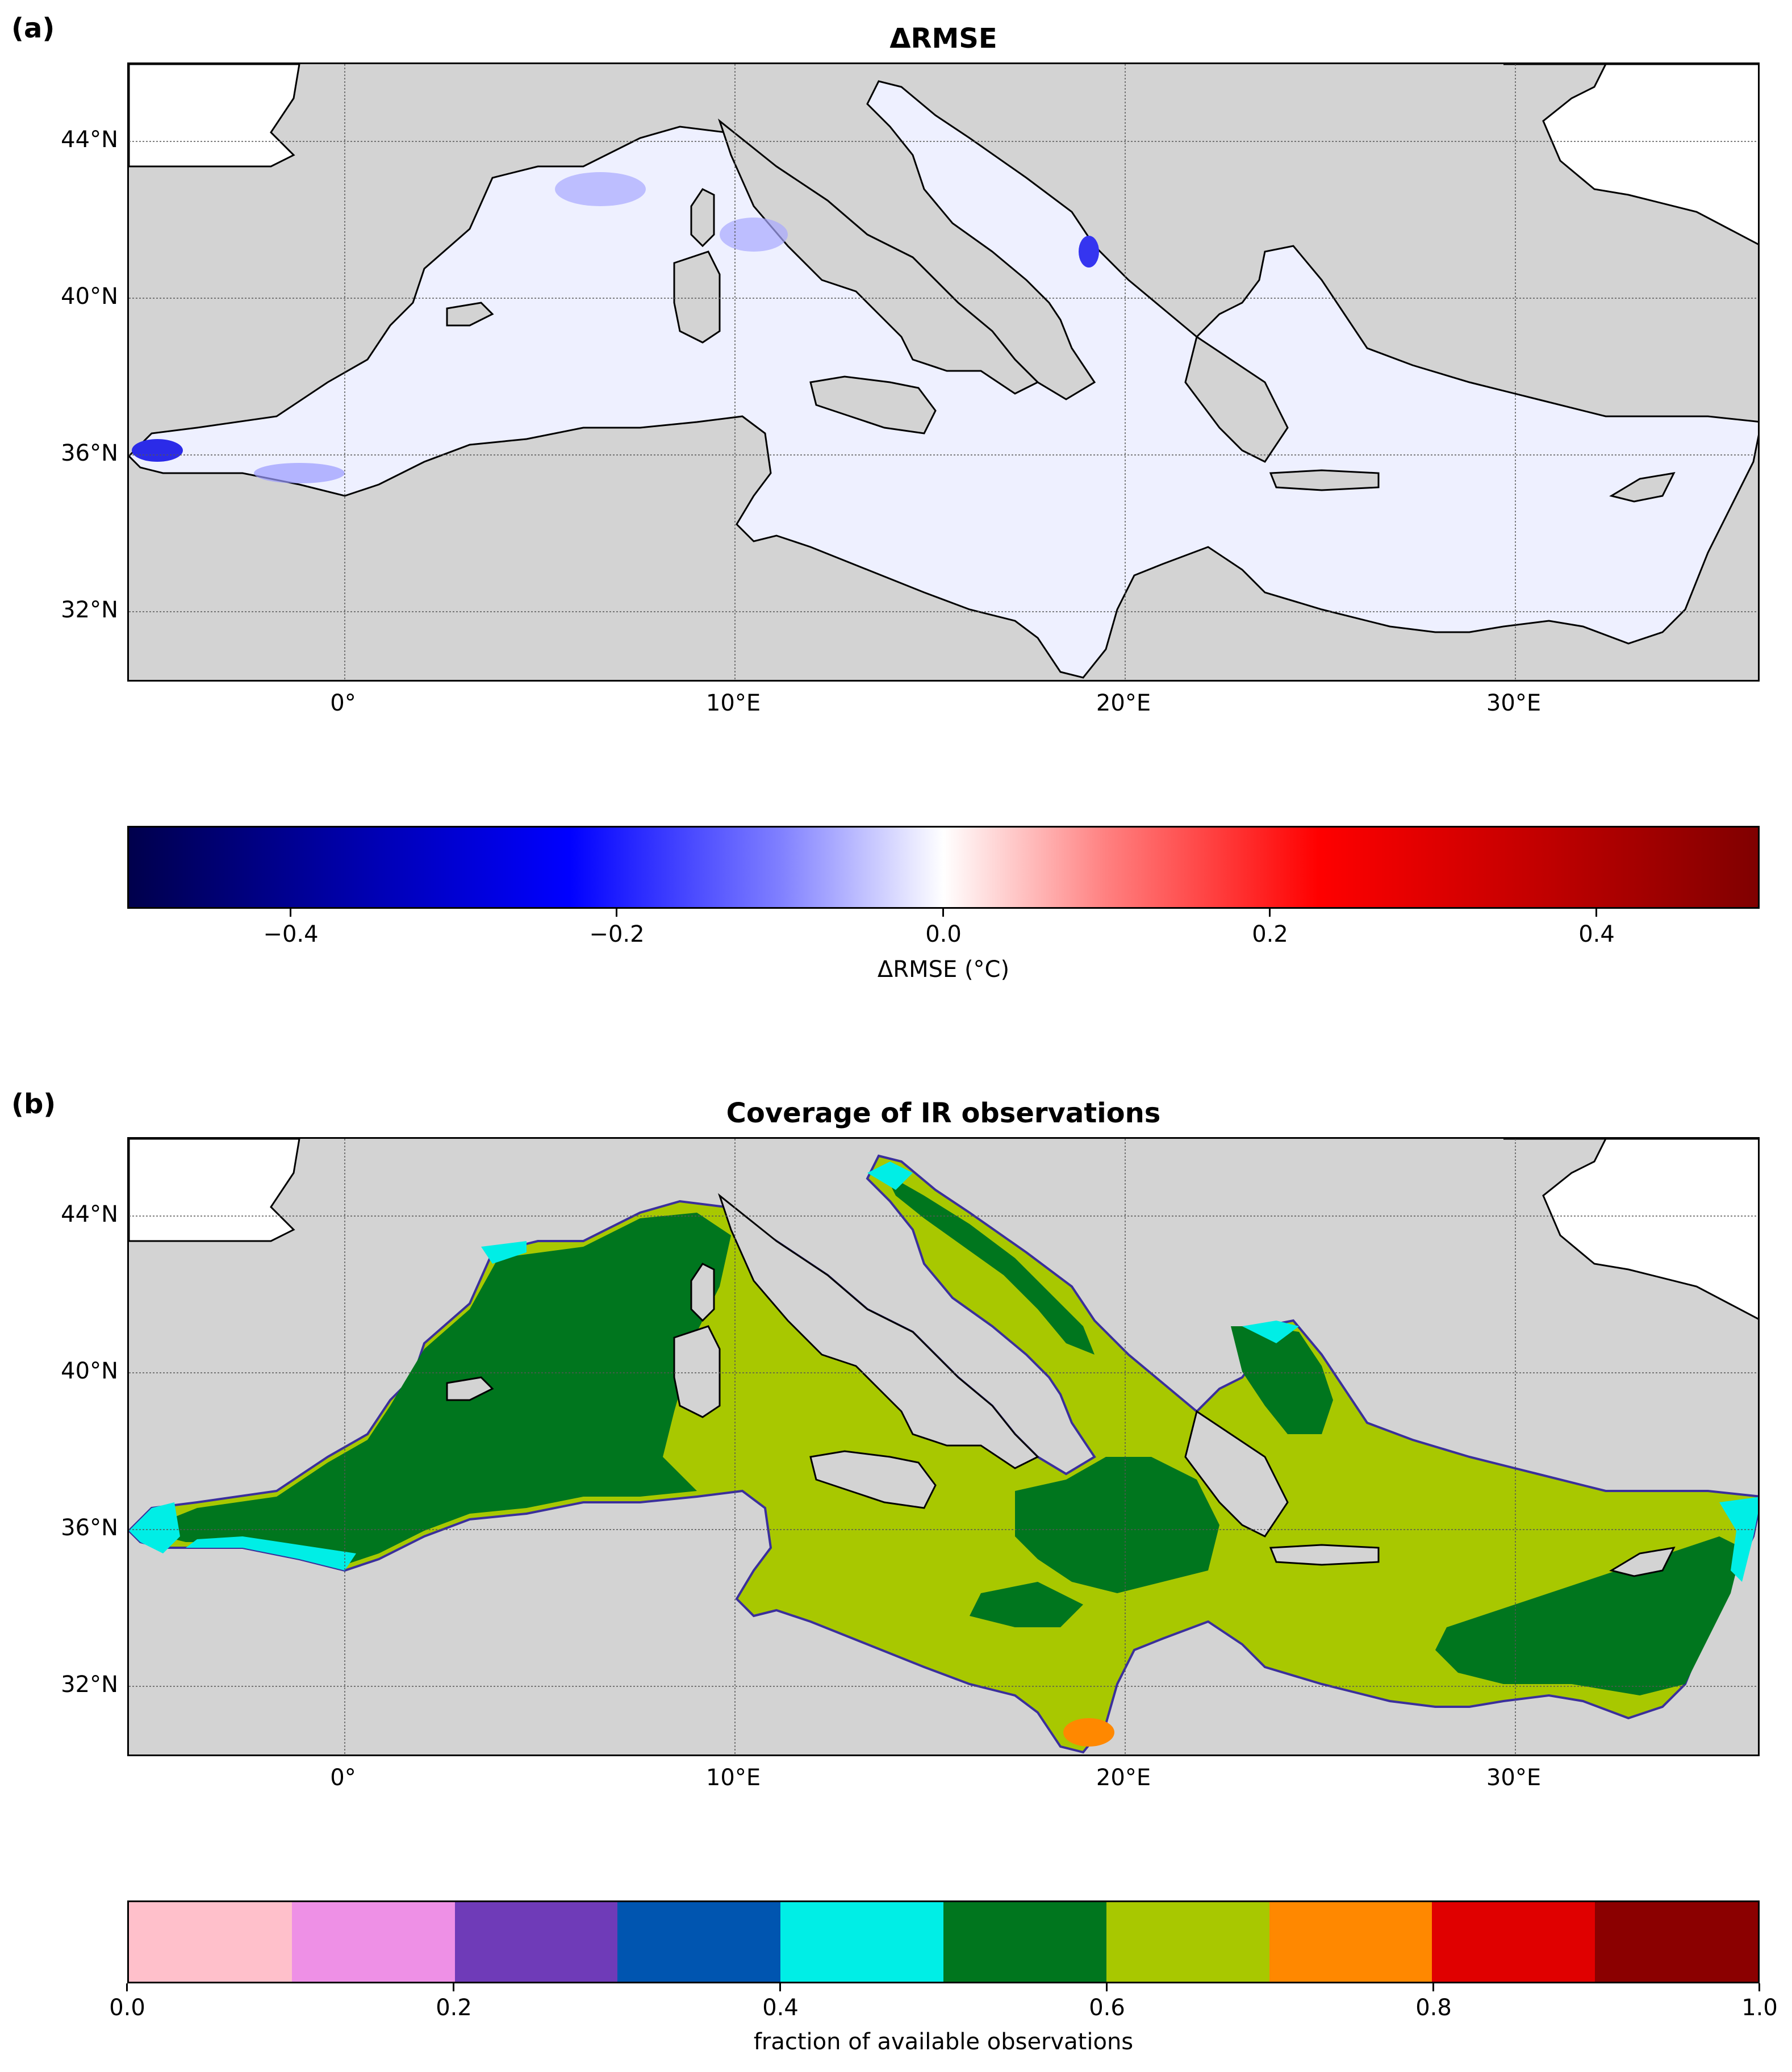 The width and height of the screenshot is (1792, 2072). Describe the element at coordinates (343, 1778) in the screenshot. I see `panel-b-lon-tick-0: 0°` at that location.